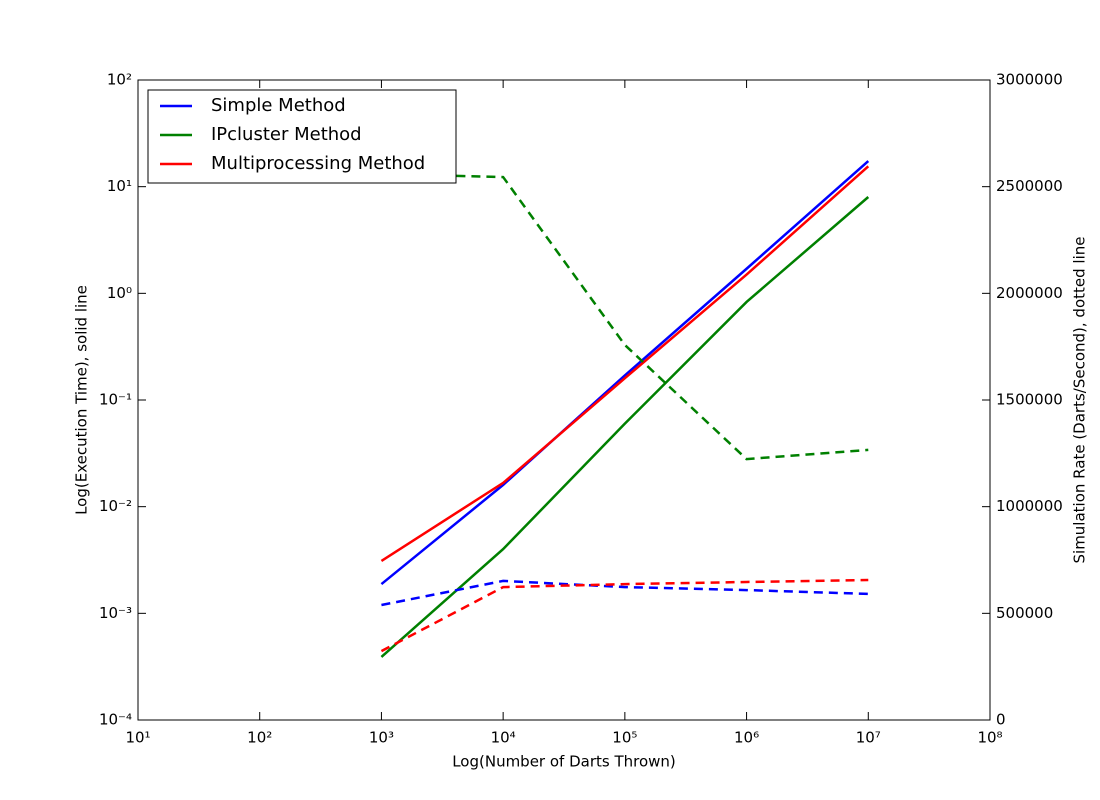 This screenshot has width=1100, height=800. What do you see at coordinates (1029, 400) in the screenshot?
I see `y2-tick-label: 1500000` at bounding box center [1029, 400].